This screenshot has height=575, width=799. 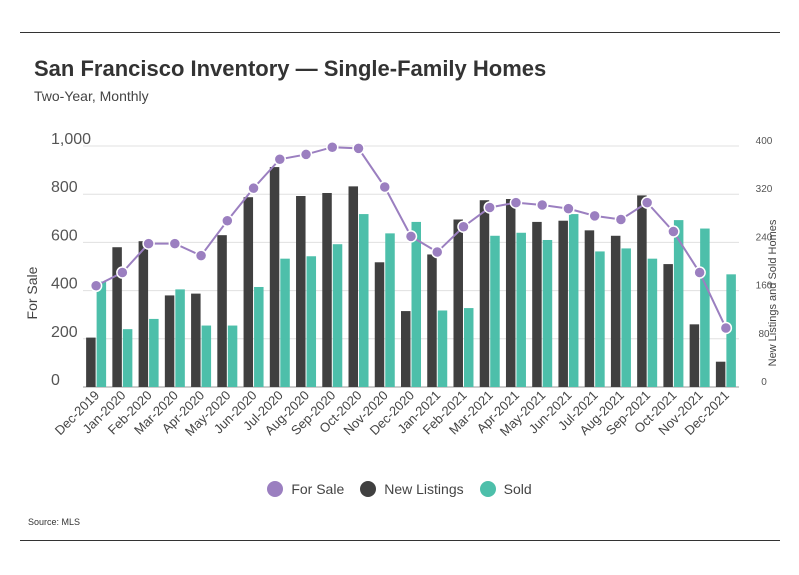 What do you see at coordinates (32, 292) in the screenshot?
I see `y-axis-label: For Sale` at bounding box center [32, 292].